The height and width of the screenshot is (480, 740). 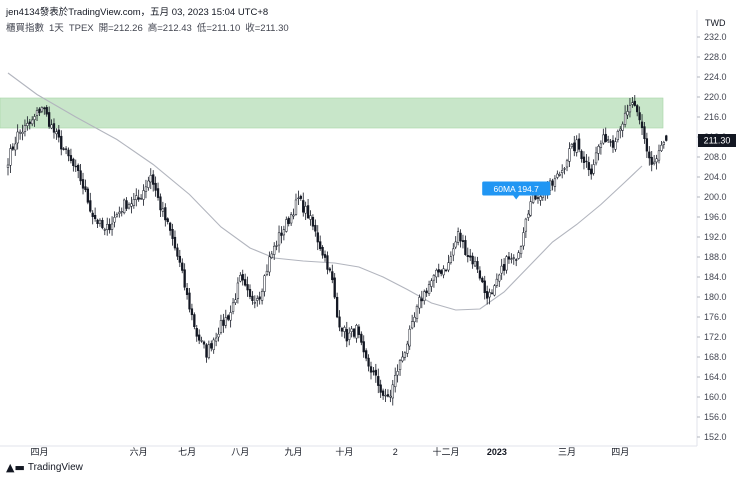 I want to click on price-zone-rectangle, so click(x=332, y=113).